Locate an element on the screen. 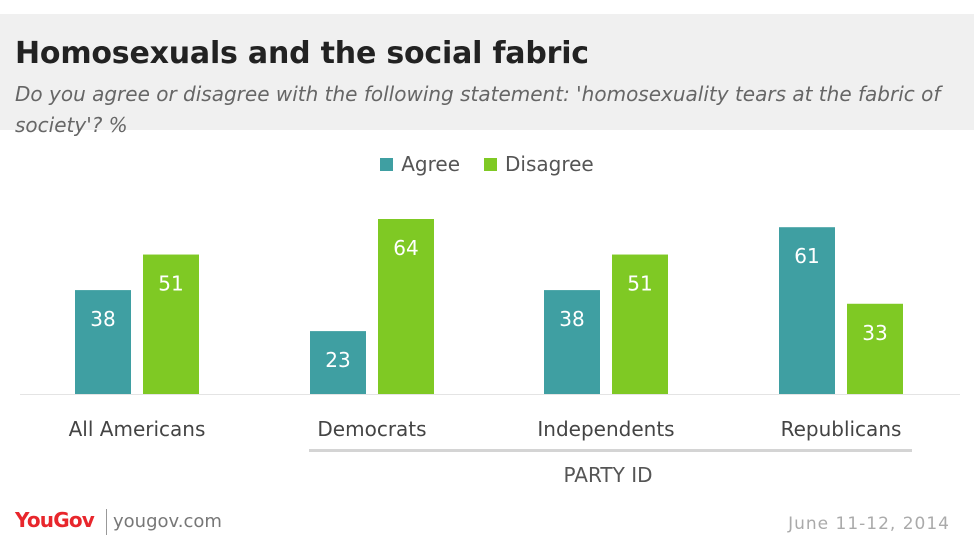 This screenshot has height=548, width=974. bar-value-label-disagree-3: 33 is located at coordinates (874, 333).